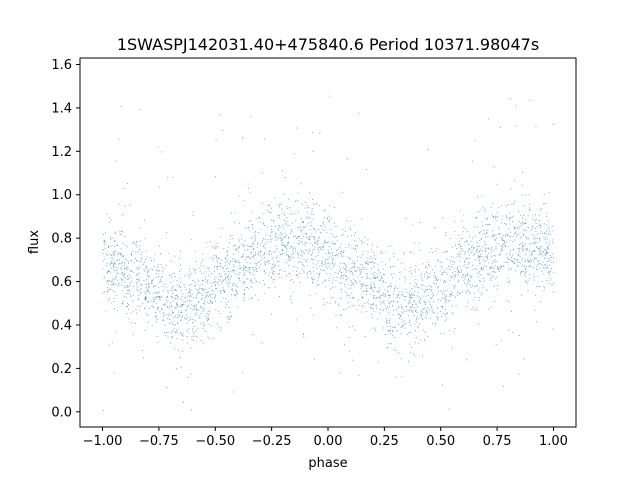 This screenshot has width=640, height=480. I want to click on x-tick-label: 1.00, so click(553, 441).